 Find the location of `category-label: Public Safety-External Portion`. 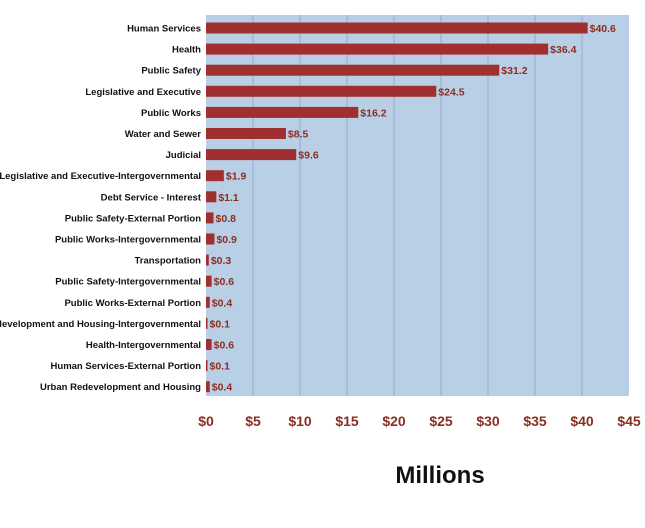

category-label: Public Safety-External Portion is located at coordinates (133, 218).